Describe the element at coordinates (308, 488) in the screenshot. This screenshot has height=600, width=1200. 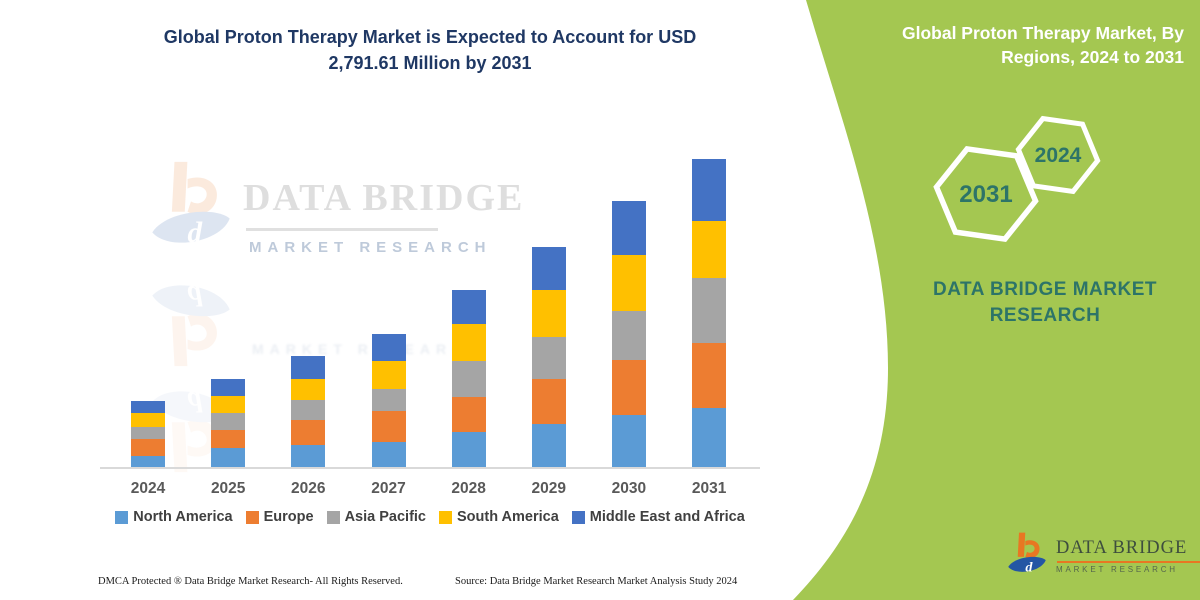
I see `x-axis-label: 2026` at that location.